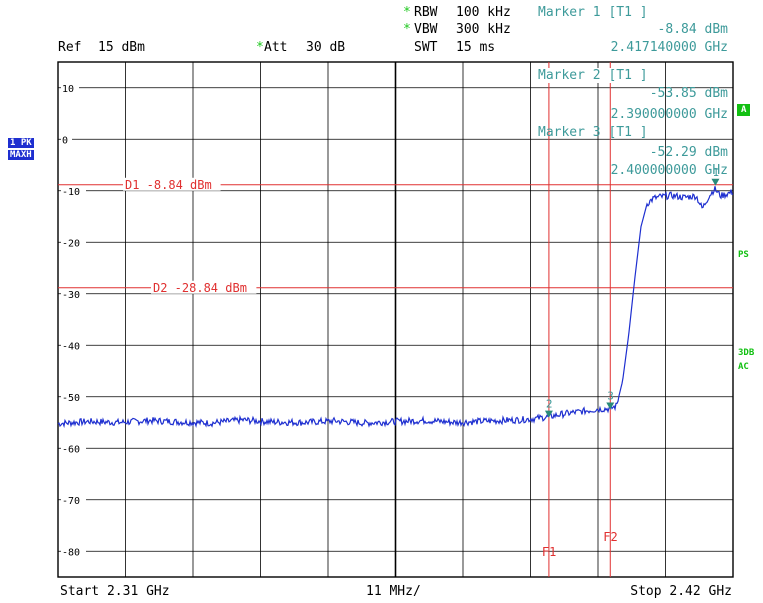  What do you see at coordinates (483, 29) in the screenshot?
I see `vbw-value: 300 kHz` at bounding box center [483, 29].